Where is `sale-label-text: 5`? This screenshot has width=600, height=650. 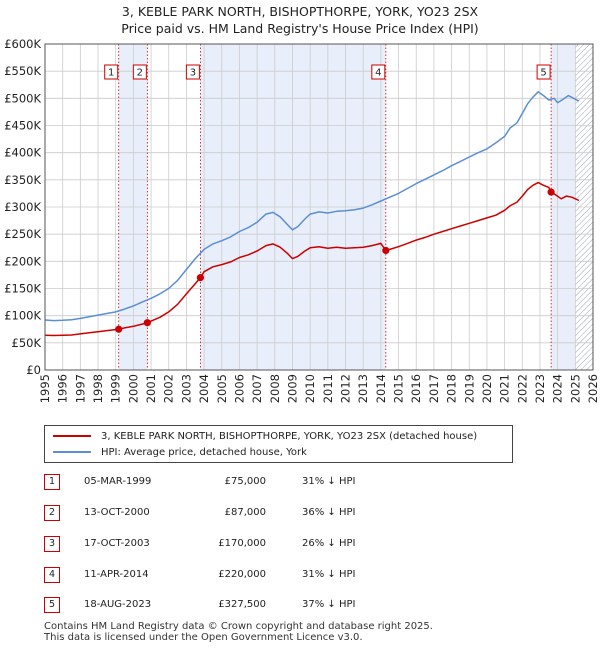
sale-label-text: 5 is located at coordinates (543, 73).